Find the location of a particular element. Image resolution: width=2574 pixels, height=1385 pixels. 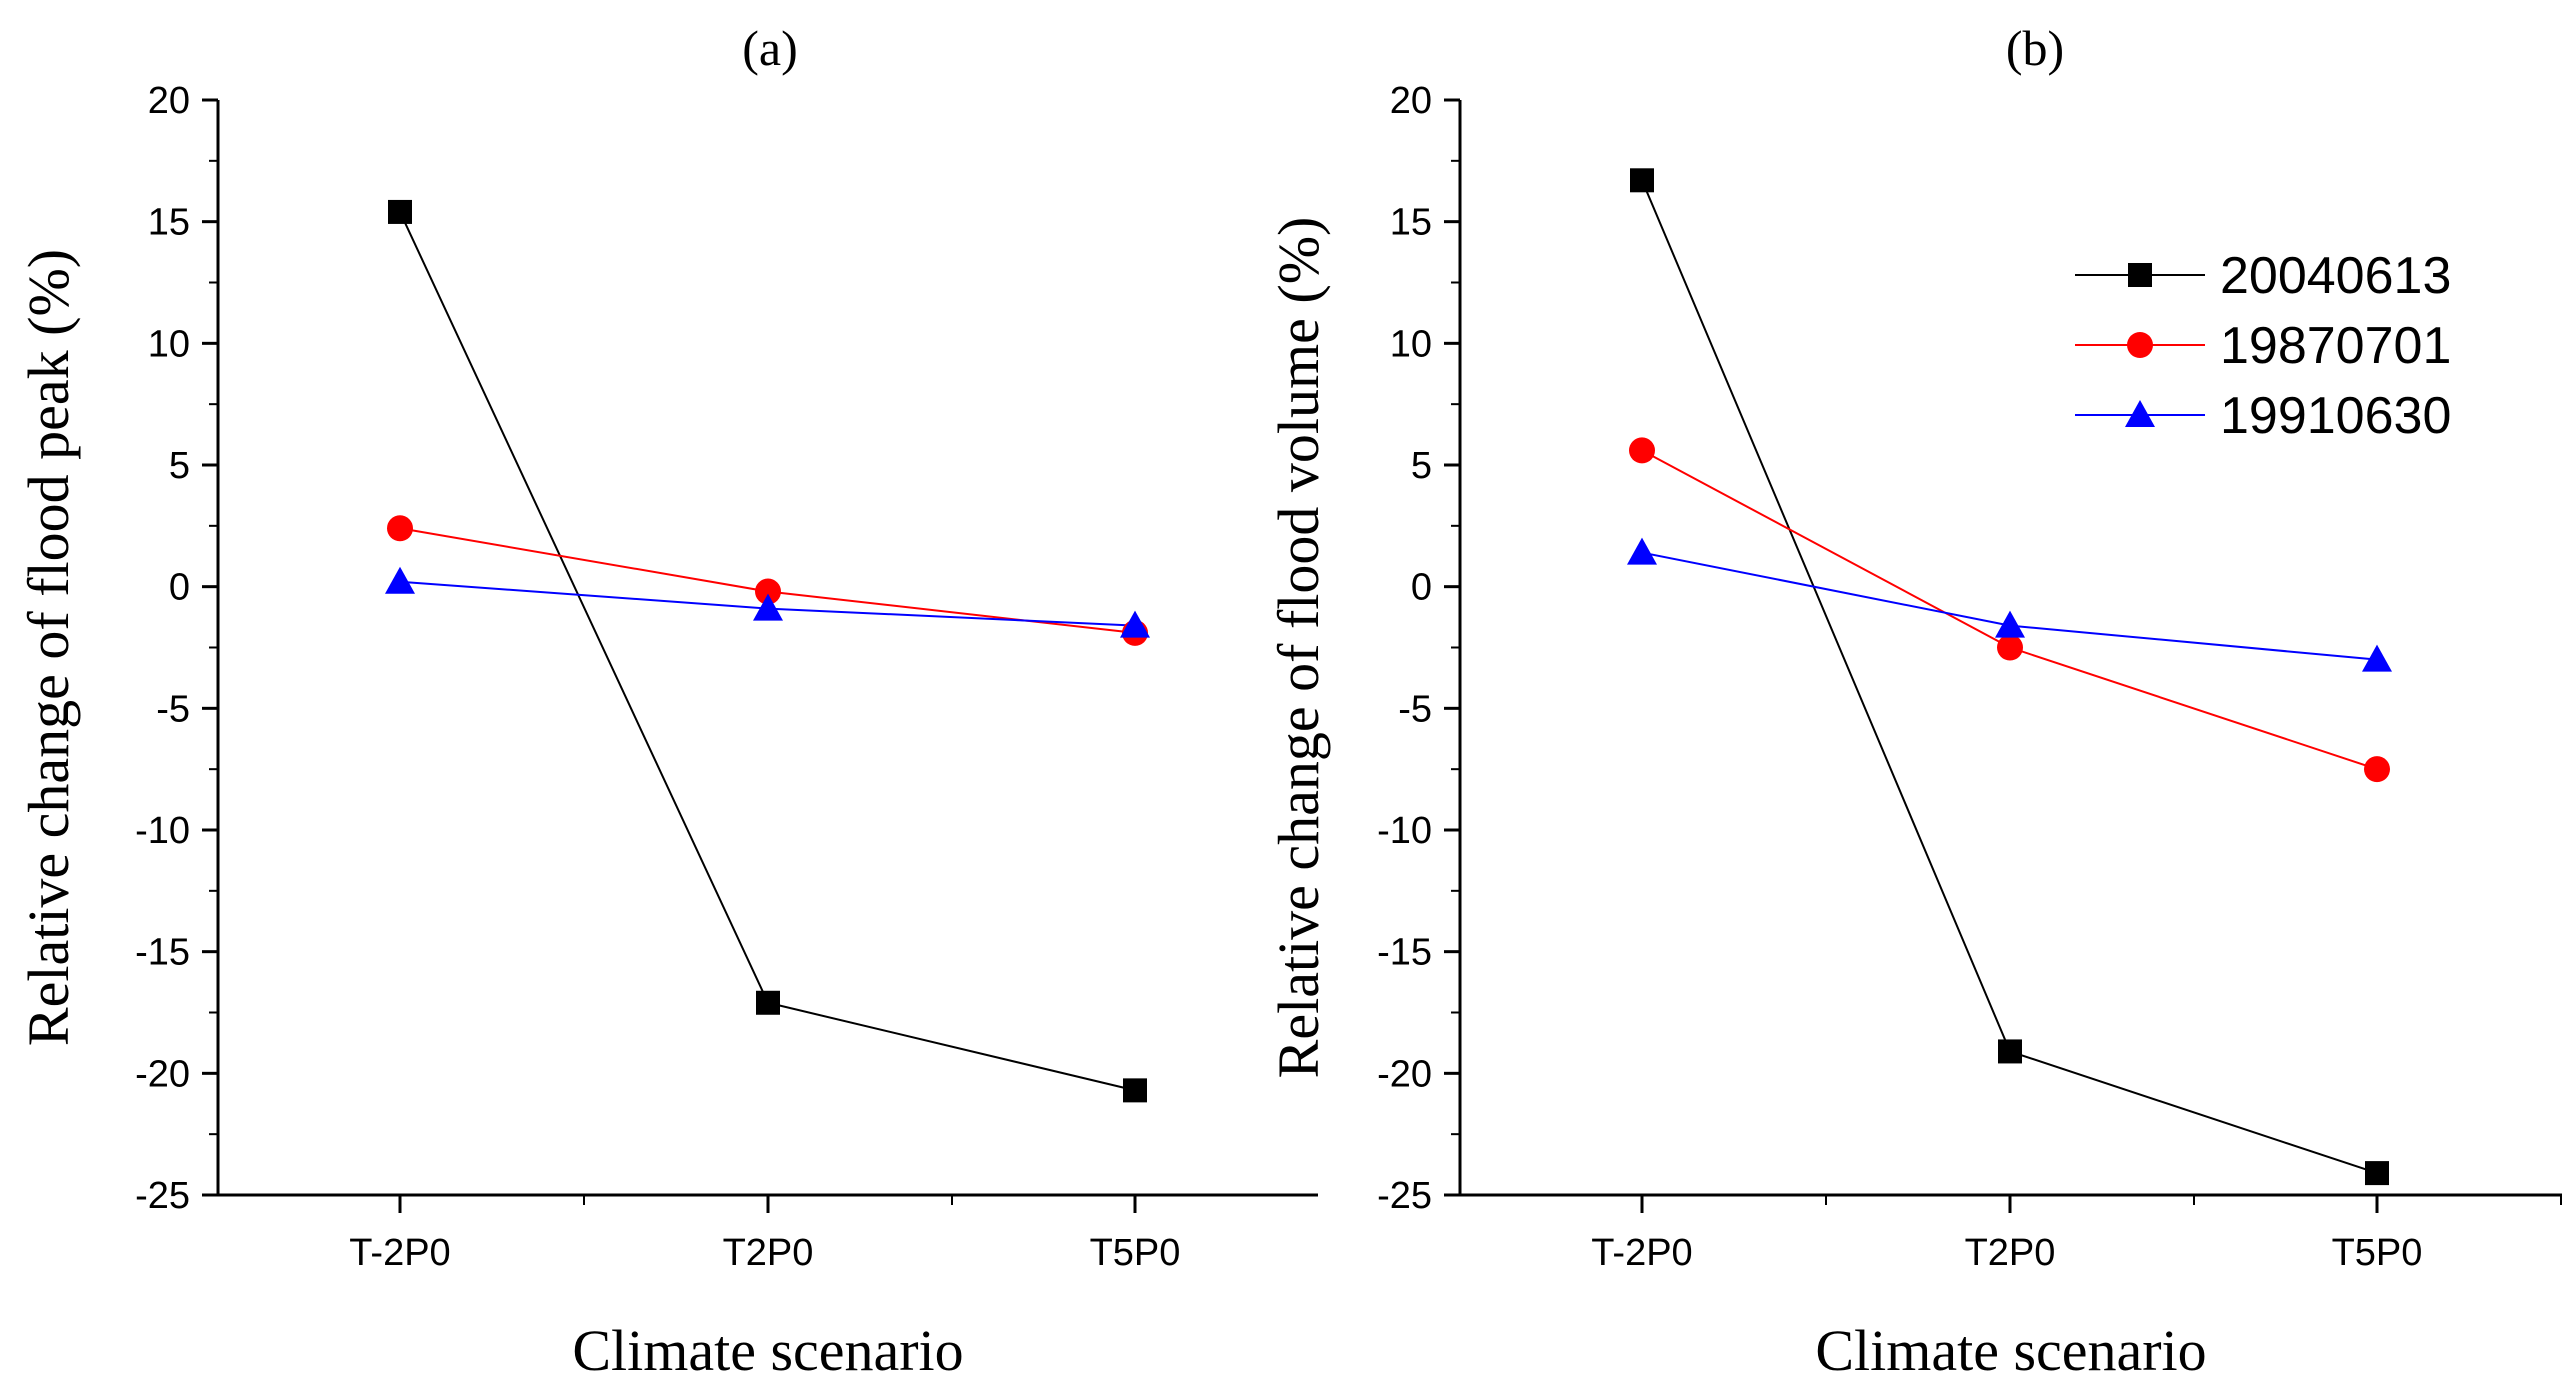

panel-title: (a) is located at coordinates (770, 48).